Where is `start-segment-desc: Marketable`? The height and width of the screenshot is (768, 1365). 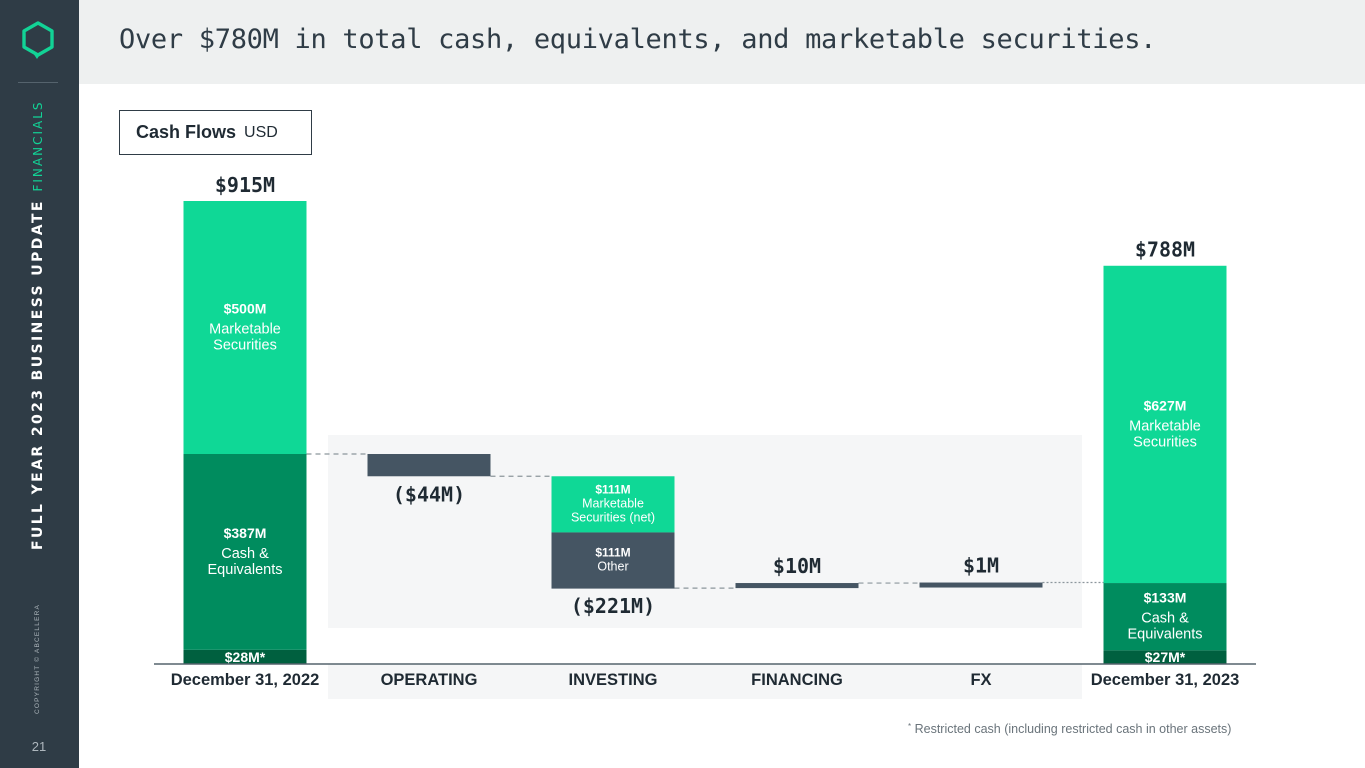 start-segment-desc: Marketable is located at coordinates (245, 330).